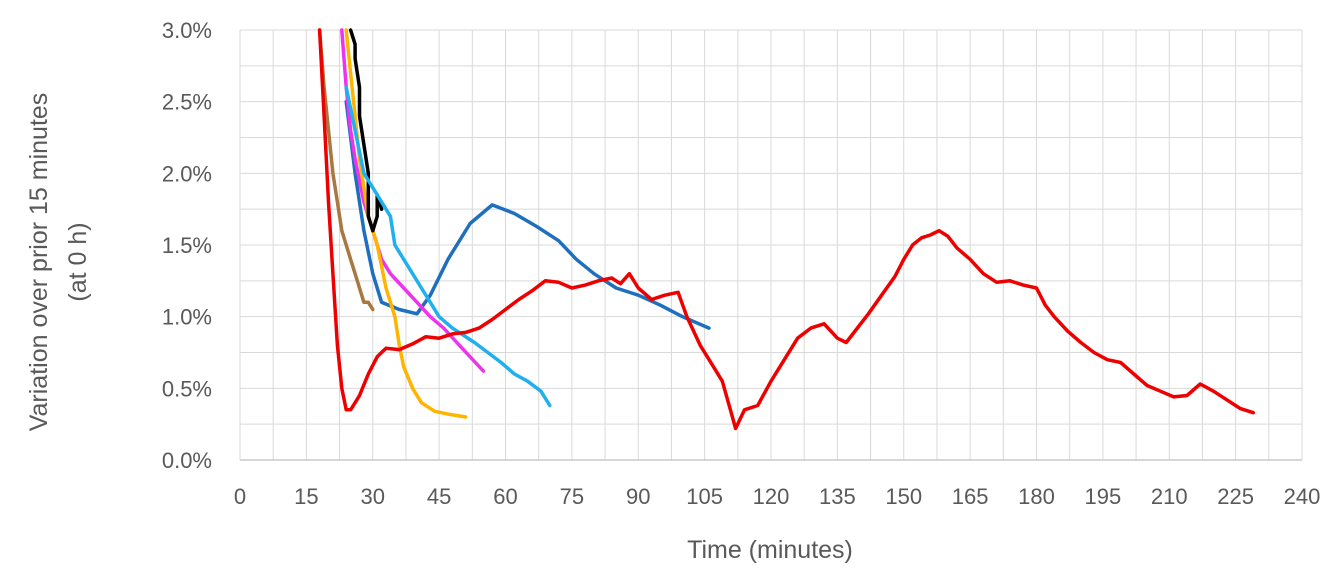 The height and width of the screenshot is (569, 1327). Describe the element at coordinates (306, 496) in the screenshot. I see `x-tick-label: 15` at that location.